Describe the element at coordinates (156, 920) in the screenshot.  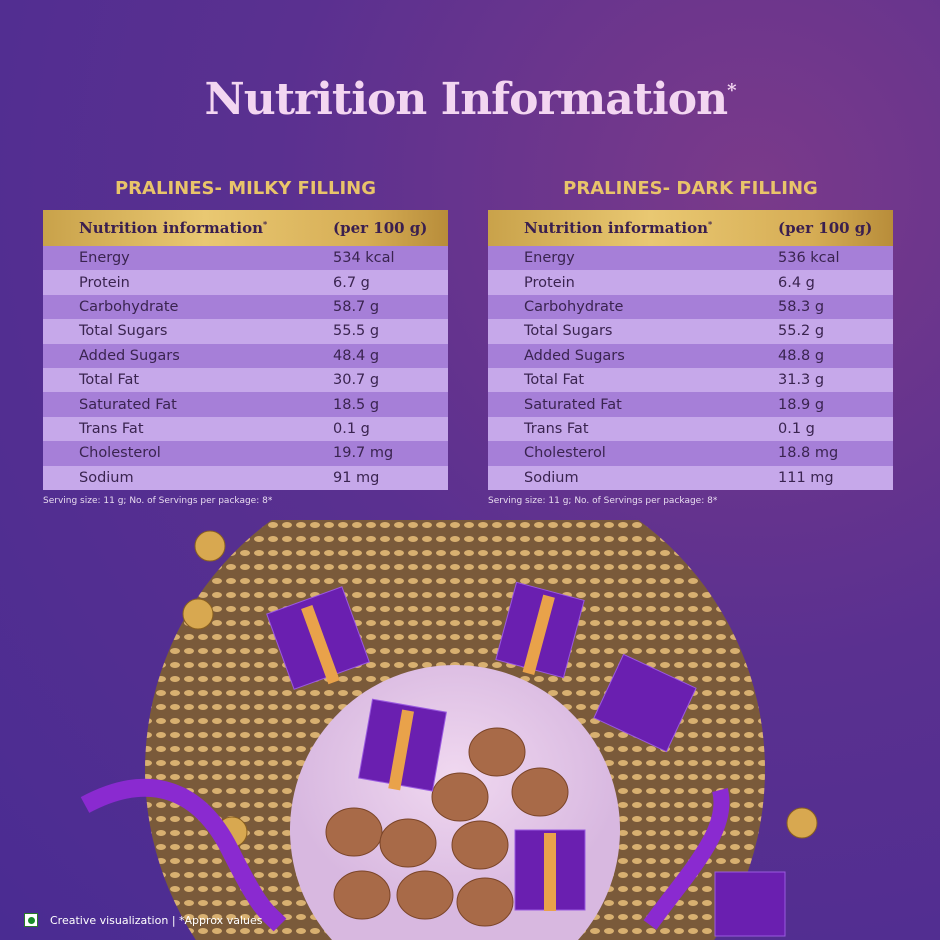
I see `footer-text: Creative visualization | *Approx values` at that location.